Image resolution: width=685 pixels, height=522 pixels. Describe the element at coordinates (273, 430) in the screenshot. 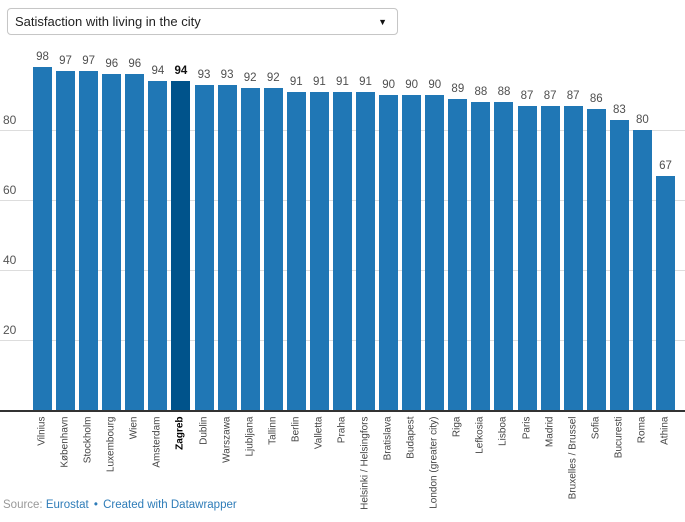

I see `x-axis-label: Tallinn` at that location.